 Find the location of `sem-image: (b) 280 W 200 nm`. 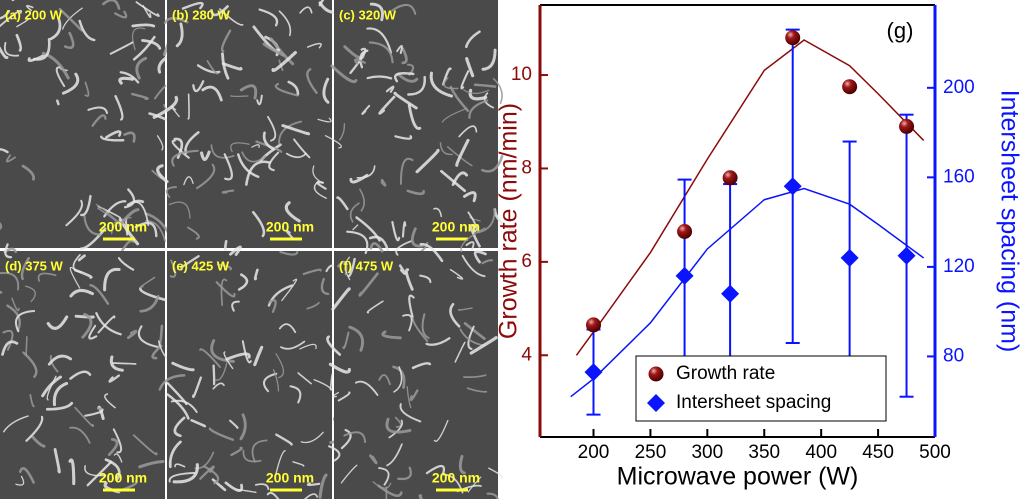

sem-image: (b) 280 W 200 nm is located at coordinates (248, 131).